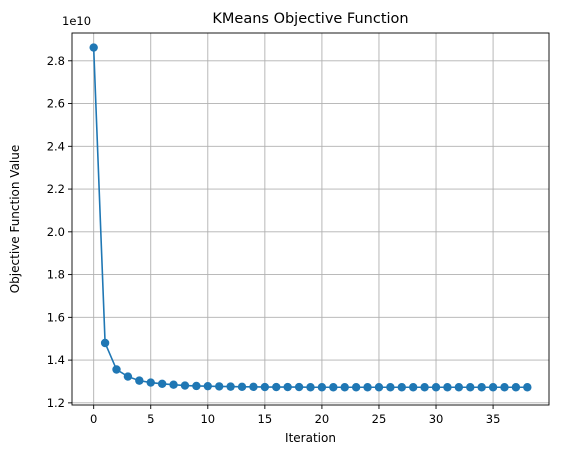 The image size is (567, 455). Describe the element at coordinates (265, 419) in the screenshot. I see `x-tick-label: 15` at that location.